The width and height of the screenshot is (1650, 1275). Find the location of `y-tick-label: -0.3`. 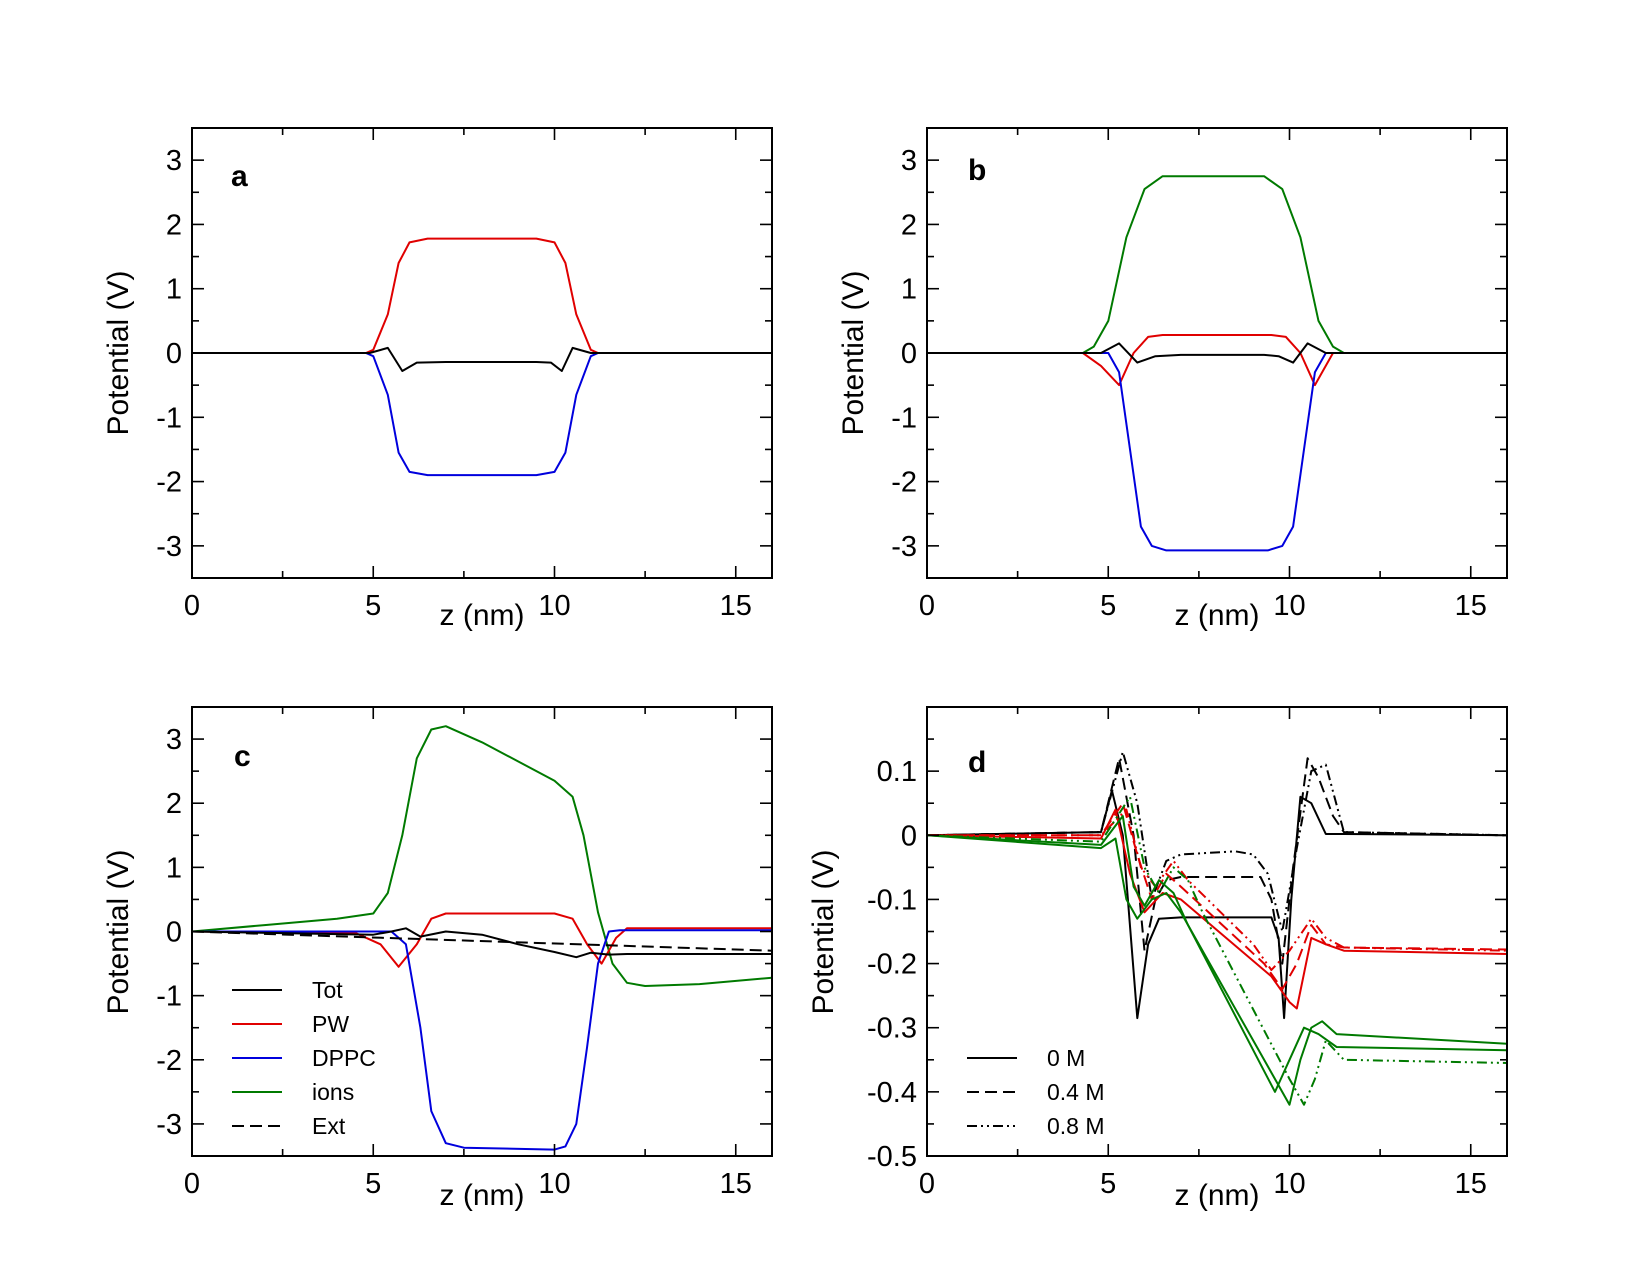

y-tick-label: -0.3 is located at coordinates (892, 1029).